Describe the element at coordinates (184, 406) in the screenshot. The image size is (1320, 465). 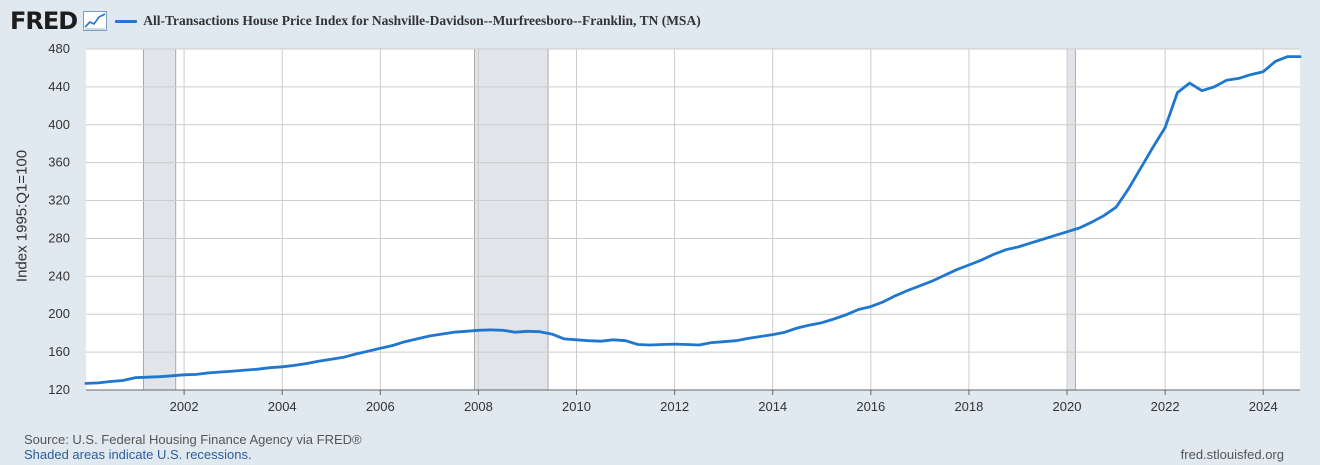
I see `x-tick-label: 2002` at that location.